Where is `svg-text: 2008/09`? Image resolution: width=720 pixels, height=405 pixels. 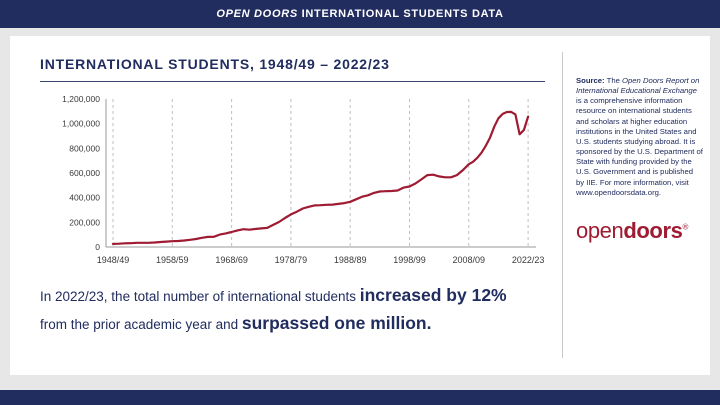 svg-text: 2008/09 is located at coordinates (469, 260).